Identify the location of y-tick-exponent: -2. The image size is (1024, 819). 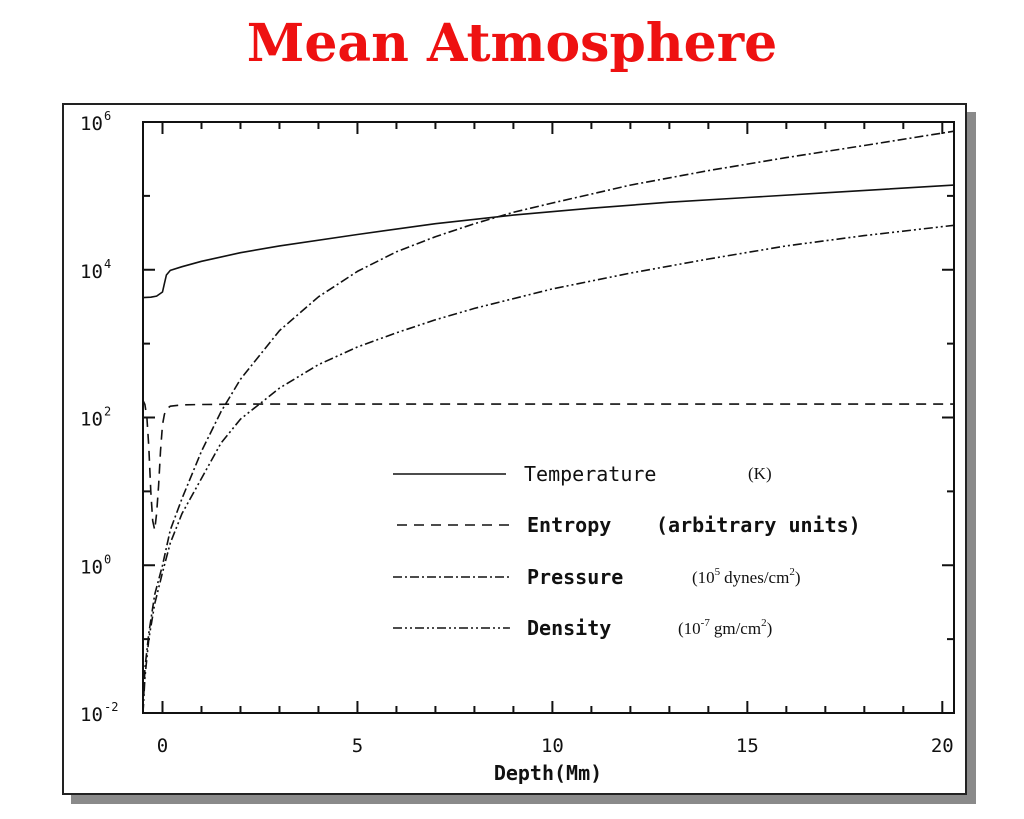
(111, 707).